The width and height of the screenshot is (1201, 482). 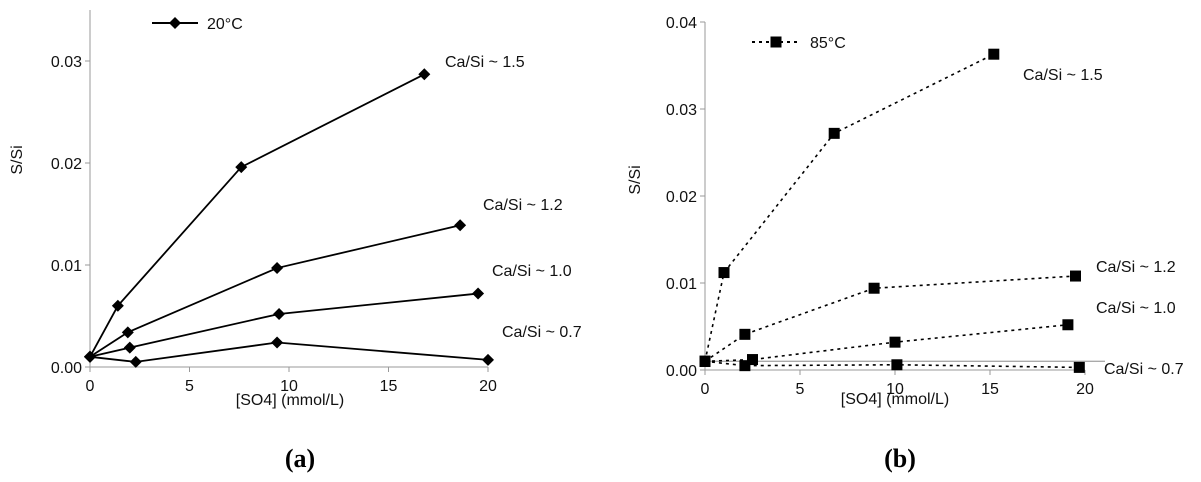 I want to click on panel-label: (a), so click(x=300, y=458).